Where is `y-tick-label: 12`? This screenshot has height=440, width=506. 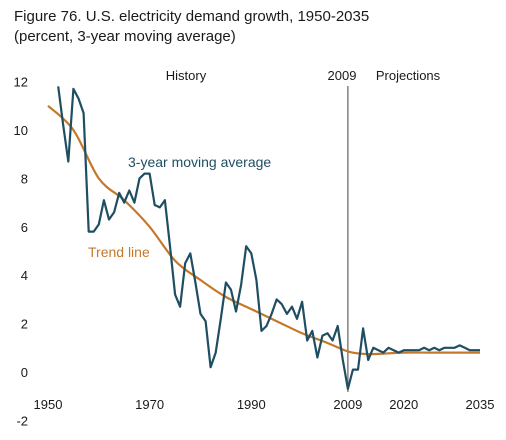 y-tick-label: 12 is located at coordinates (21, 82).